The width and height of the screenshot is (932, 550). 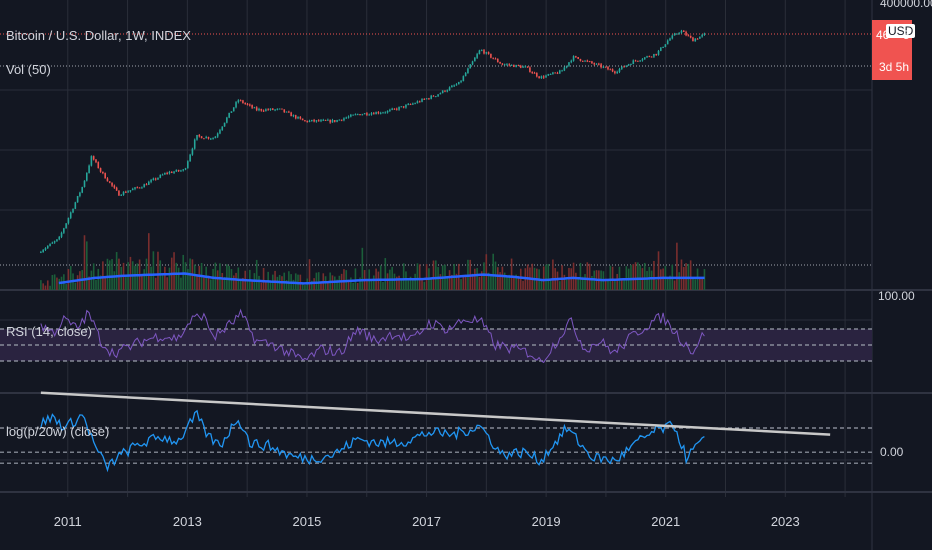 I want to click on trendline, so click(x=435, y=413).